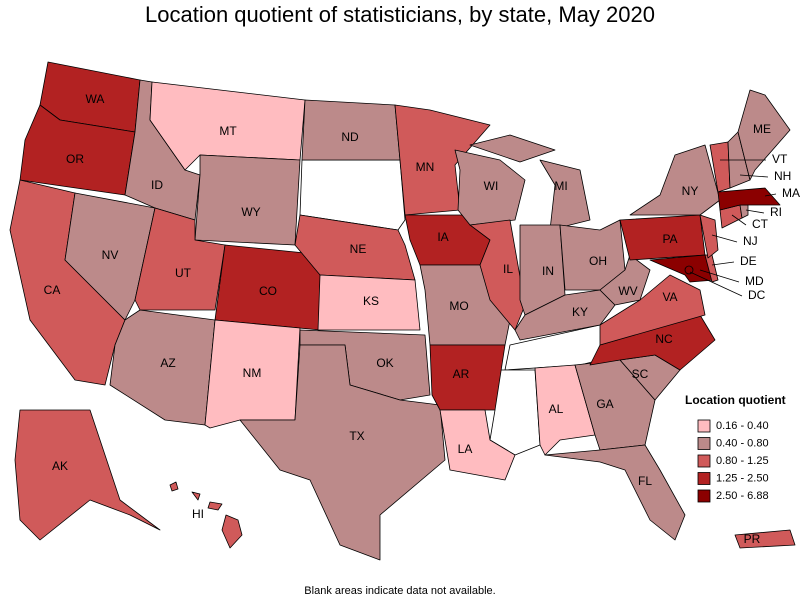  I want to click on state-label: MT, so click(228, 131).